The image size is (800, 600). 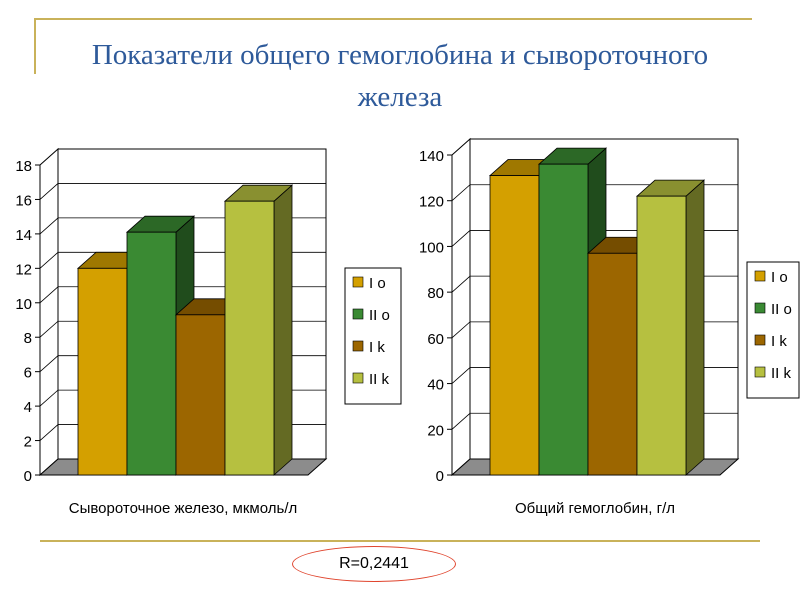 I want to click on y-tick-label: 100, so click(x=431, y=247).